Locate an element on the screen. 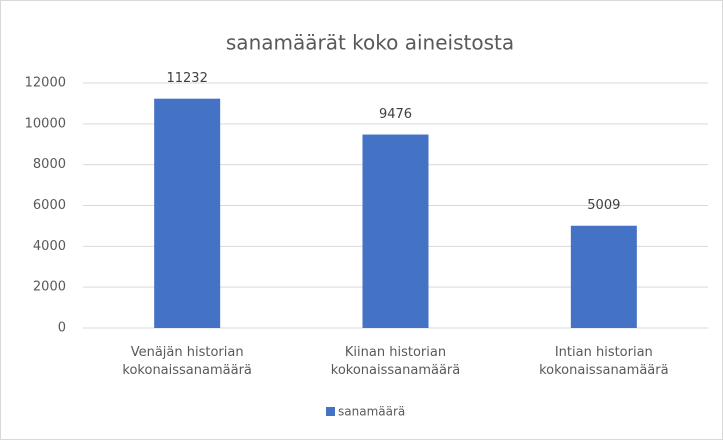 This screenshot has width=723, height=440. y-tick-label: 2000 is located at coordinates (49, 287).